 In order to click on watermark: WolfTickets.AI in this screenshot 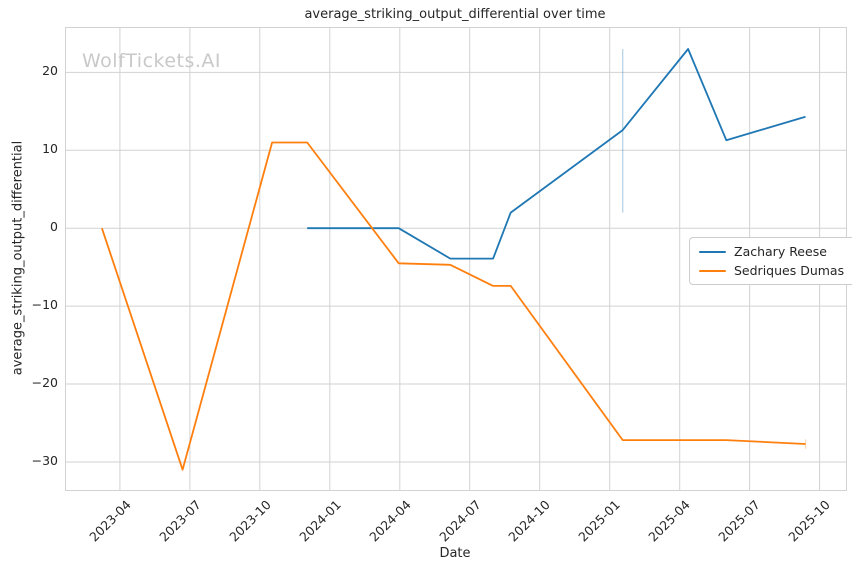, I will do `click(152, 61)`.